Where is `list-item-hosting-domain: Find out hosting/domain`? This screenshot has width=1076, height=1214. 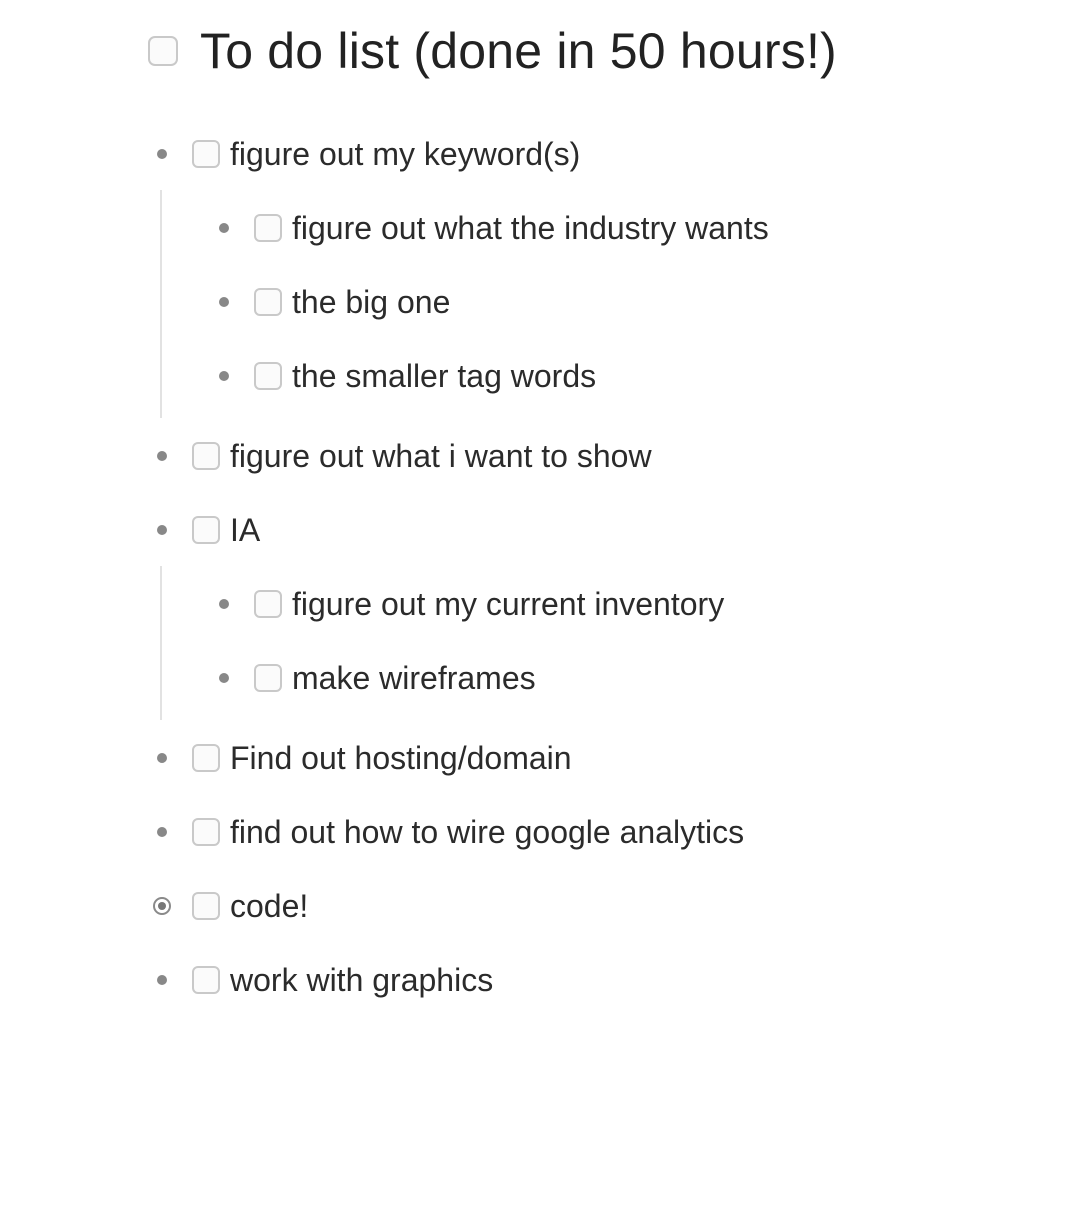 list-item-hosting-domain: Find out hosting/domain is located at coordinates (364, 758).